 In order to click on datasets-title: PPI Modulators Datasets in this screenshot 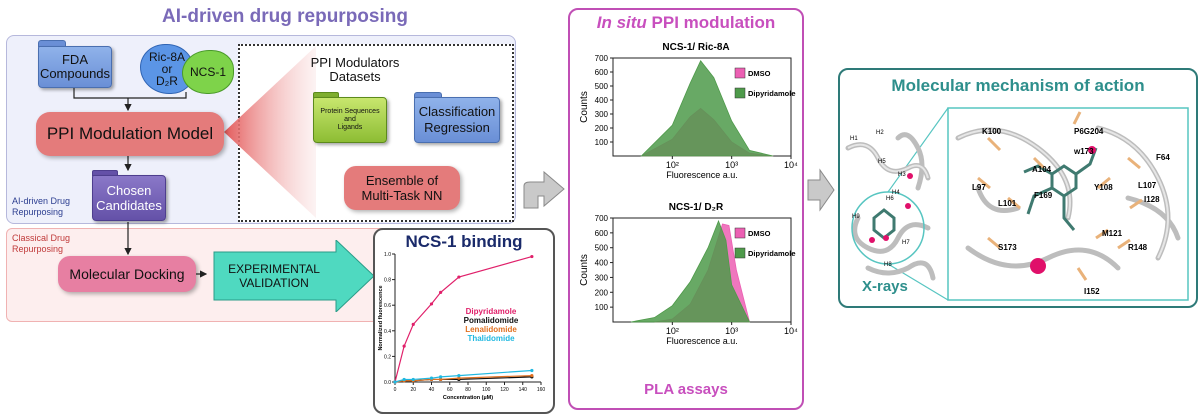, I will do `click(355, 69)`.